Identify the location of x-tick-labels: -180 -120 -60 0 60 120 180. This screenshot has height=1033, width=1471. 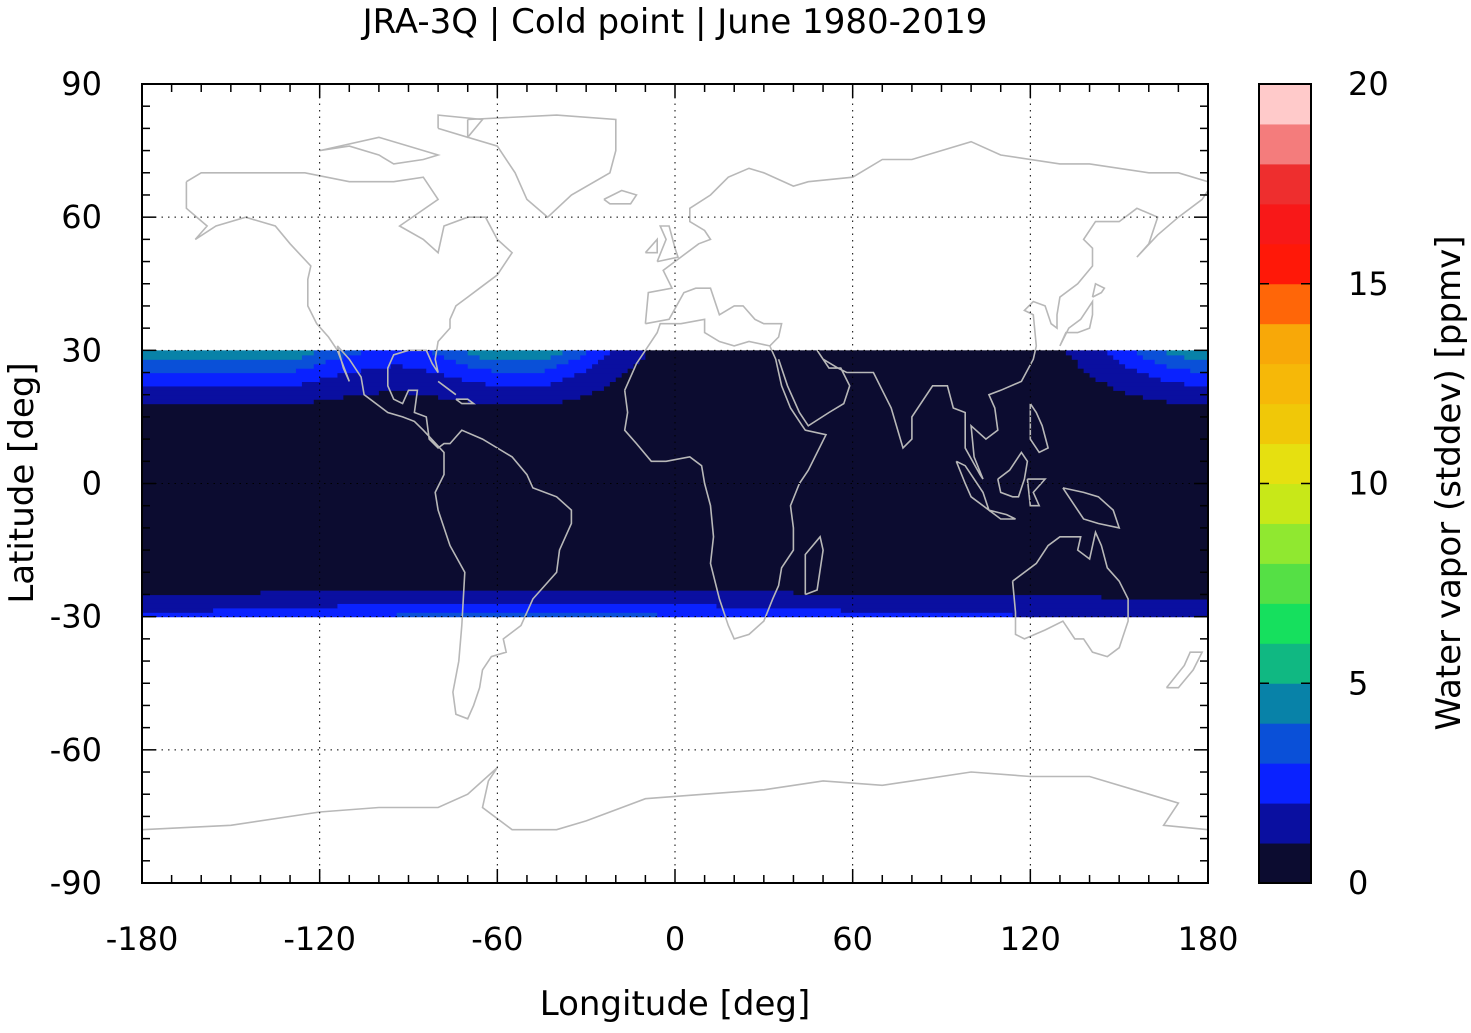
(672, 939).